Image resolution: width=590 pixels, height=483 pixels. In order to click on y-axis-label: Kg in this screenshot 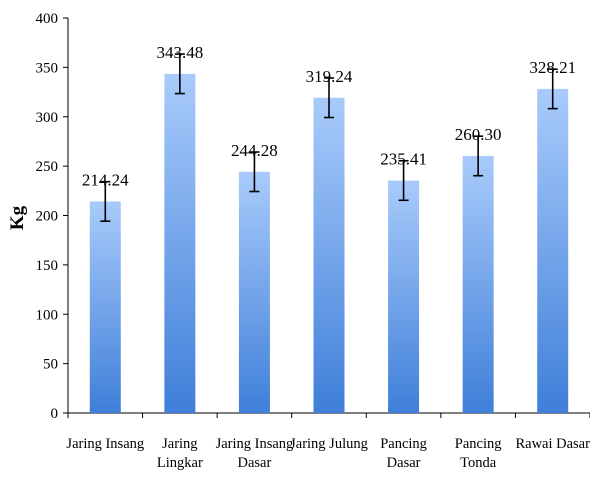, I will do `click(17, 217)`.